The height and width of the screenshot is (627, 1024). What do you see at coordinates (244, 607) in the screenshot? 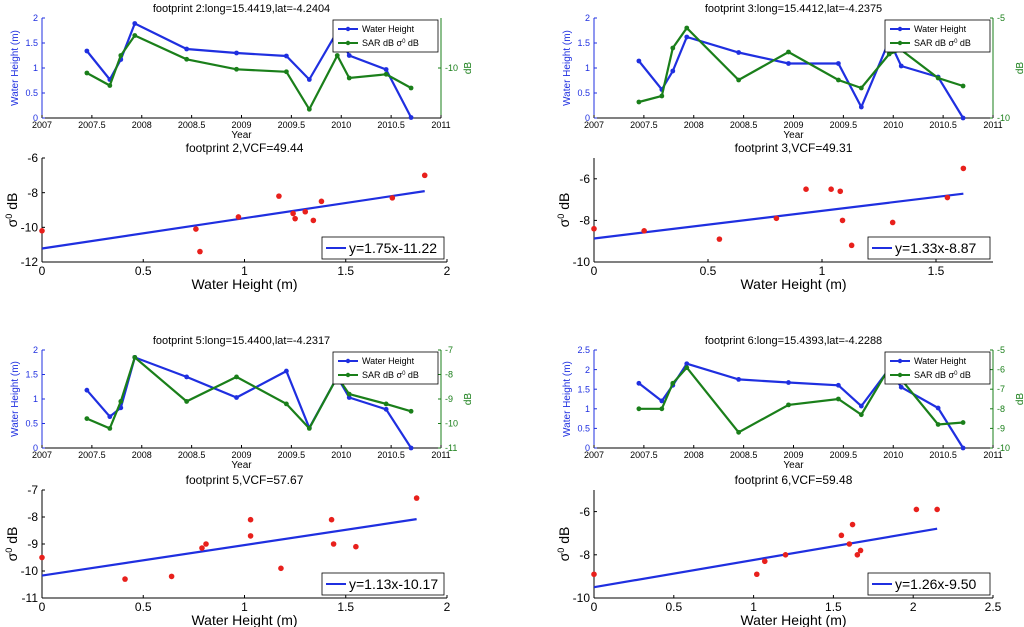
I see `x-tick-label: 1` at bounding box center [244, 607].